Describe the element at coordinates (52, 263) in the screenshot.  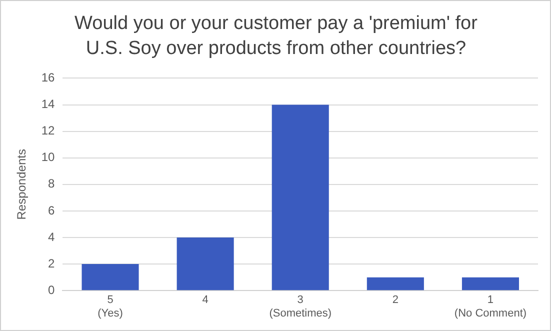
I see `y-tick-label: 2` at that location.